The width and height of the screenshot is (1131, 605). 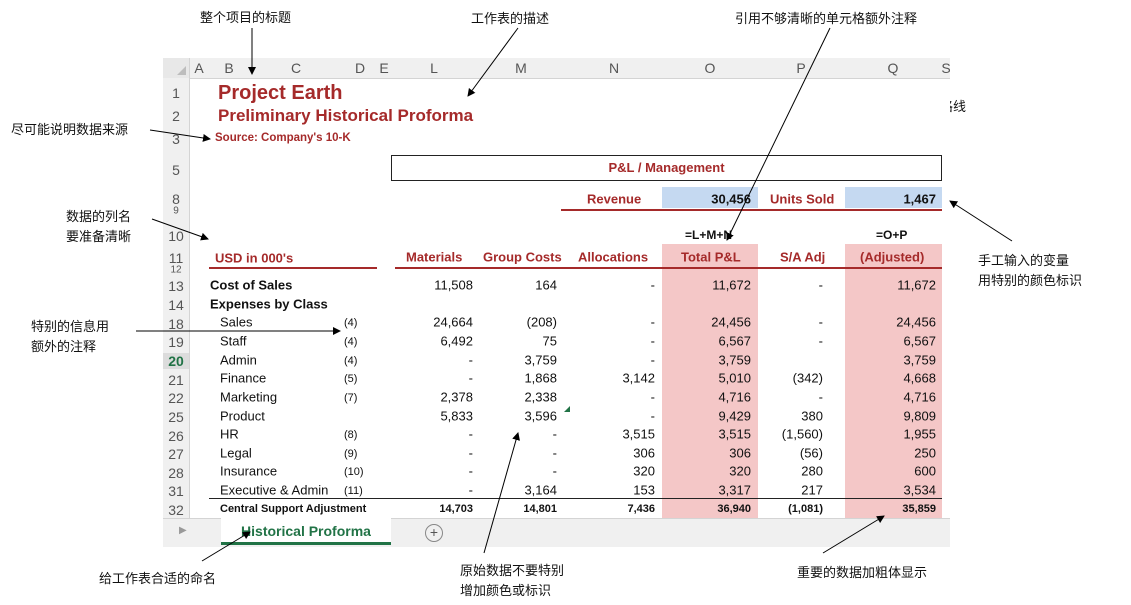 I want to click on total-adjusted: 35,859, so click(x=919, y=509).